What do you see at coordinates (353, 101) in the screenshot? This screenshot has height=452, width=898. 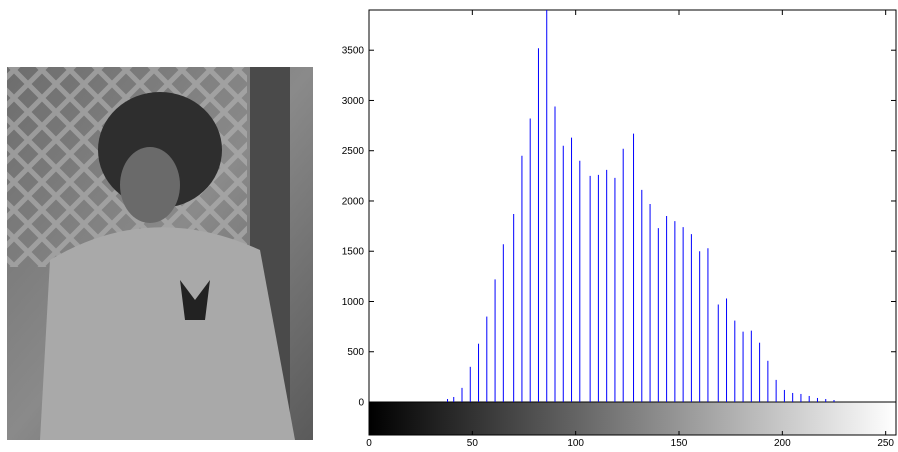 I see `y-tick-label: 3000` at bounding box center [353, 101].